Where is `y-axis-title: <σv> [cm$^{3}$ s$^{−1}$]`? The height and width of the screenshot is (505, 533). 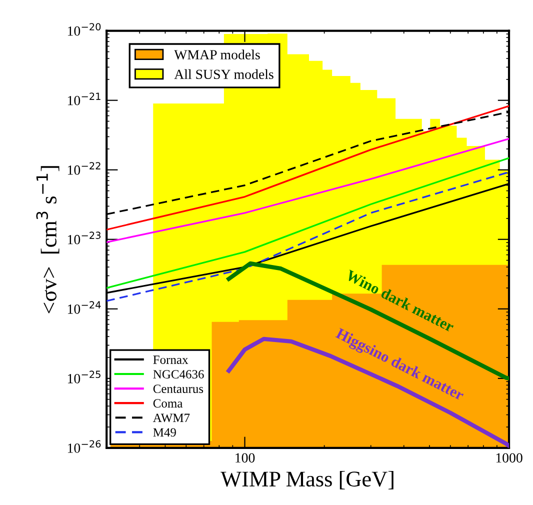
y-axis-title: <σv> [cm$^{3}$ s$^{−1}$] is located at coordinates (48, 240).